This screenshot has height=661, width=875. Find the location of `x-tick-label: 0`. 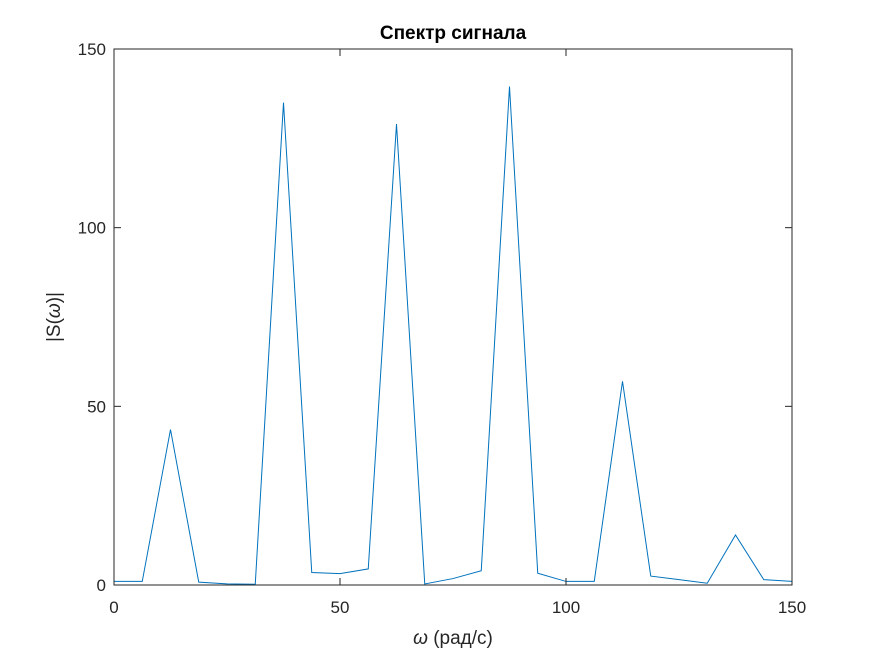

x-tick-label: 0 is located at coordinates (113, 607).